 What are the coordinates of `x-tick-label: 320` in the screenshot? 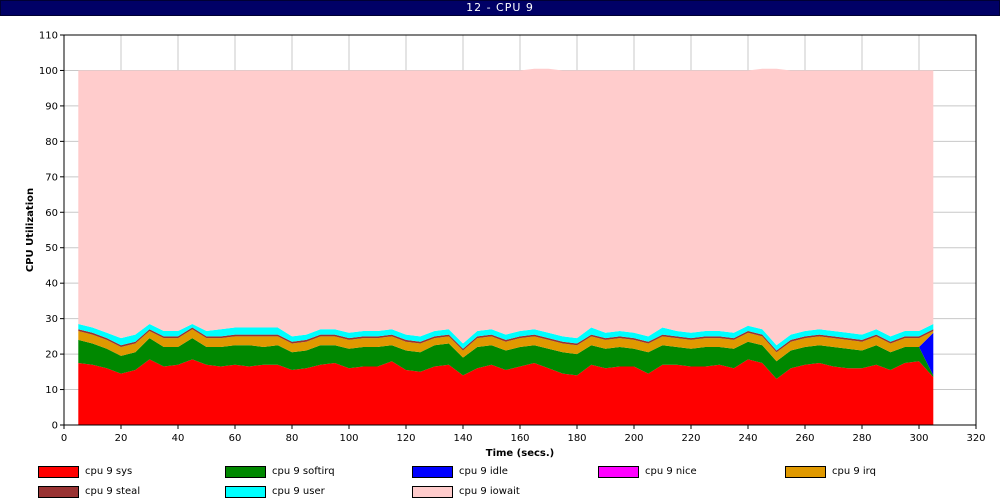 It's located at (975, 438).